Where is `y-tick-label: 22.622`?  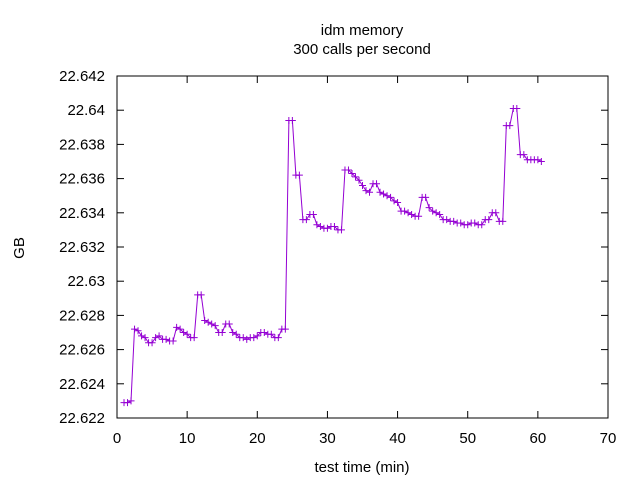 y-tick-label: 22.622 is located at coordinates (82, 418).